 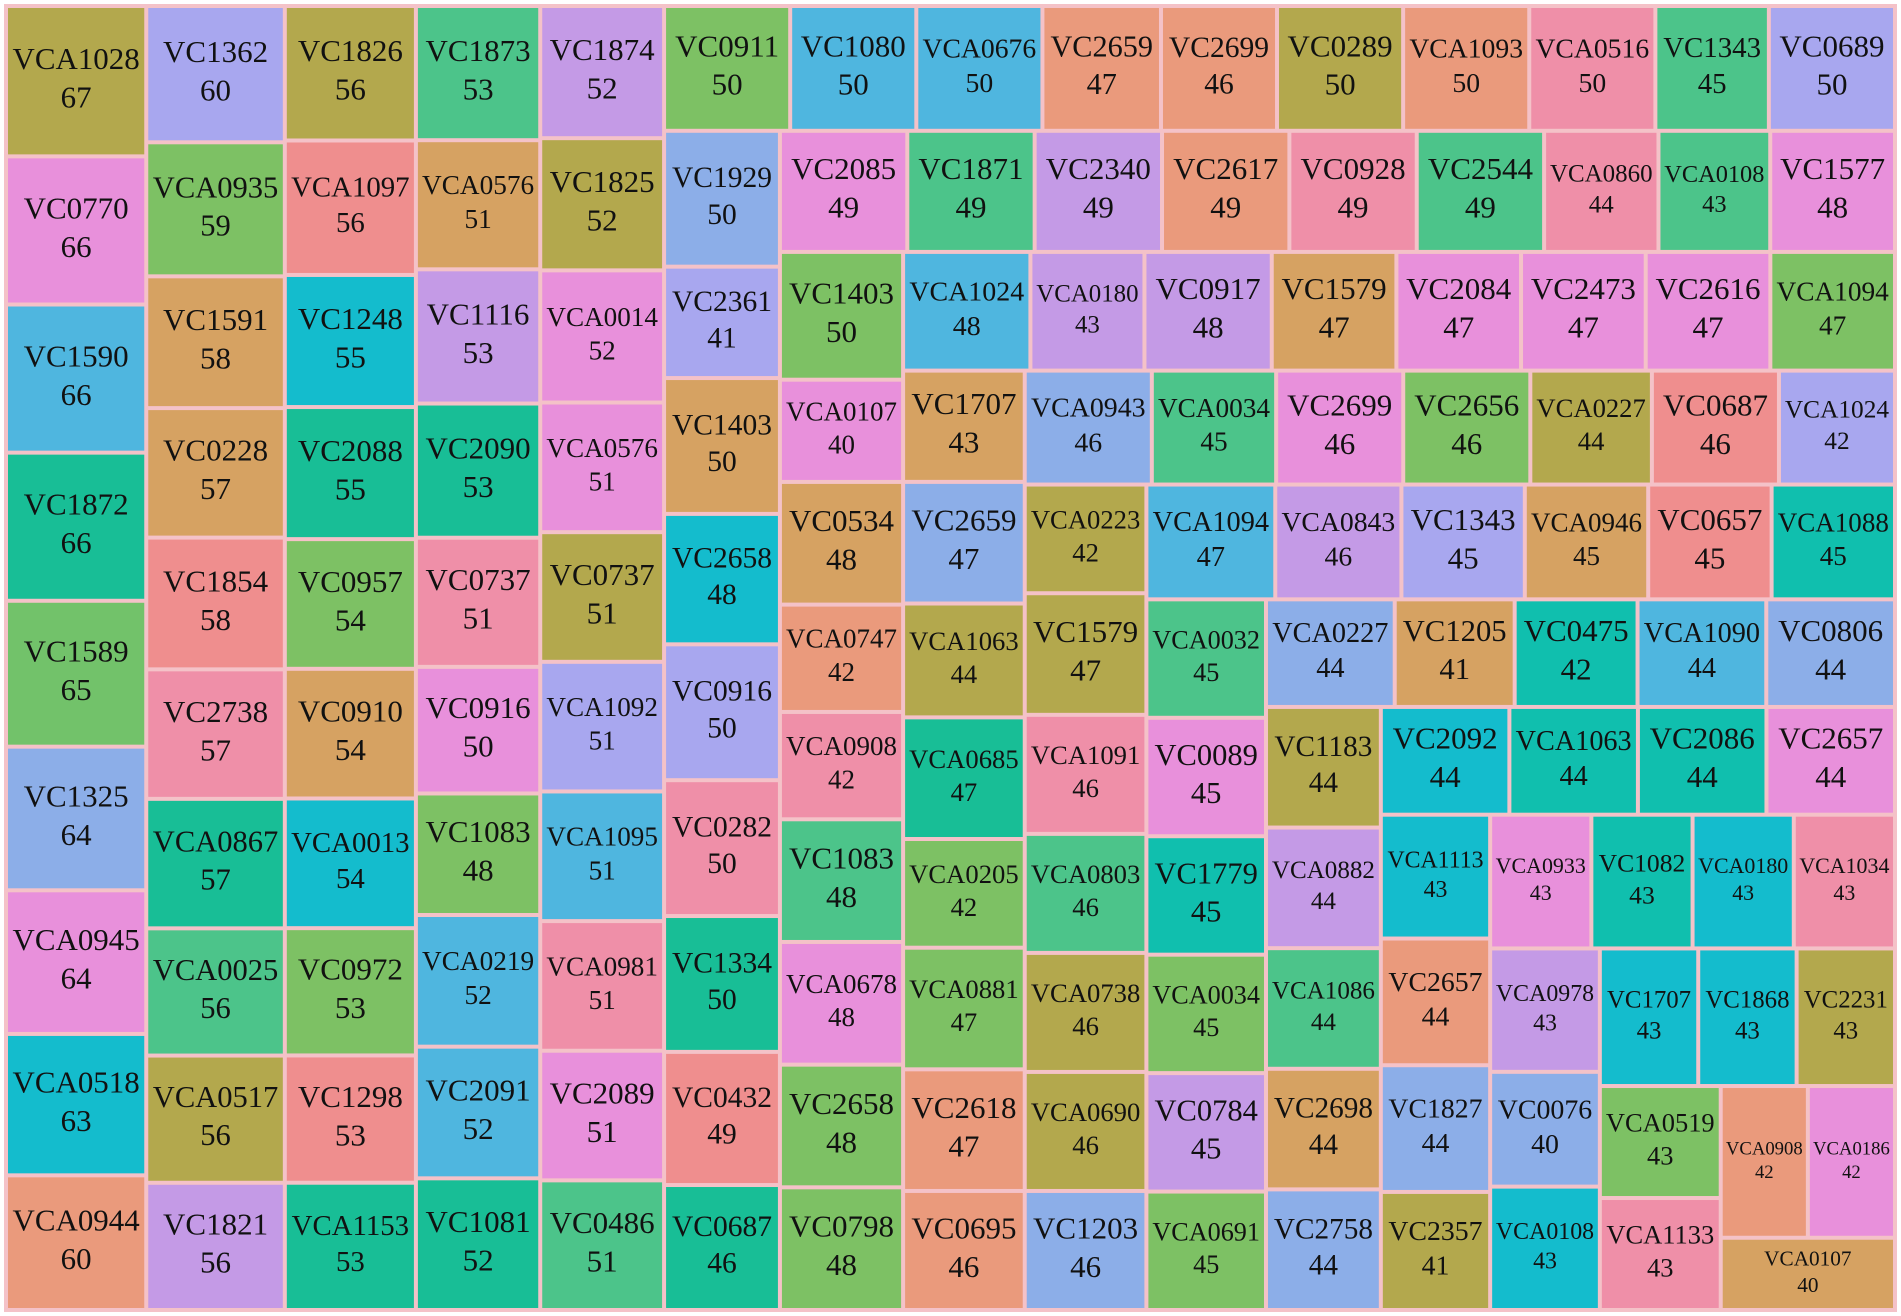 What do you see at coordinates (216, 187) in the screenshot?
I see `tile-label: VCA0935` at bounding box center [216, 187].